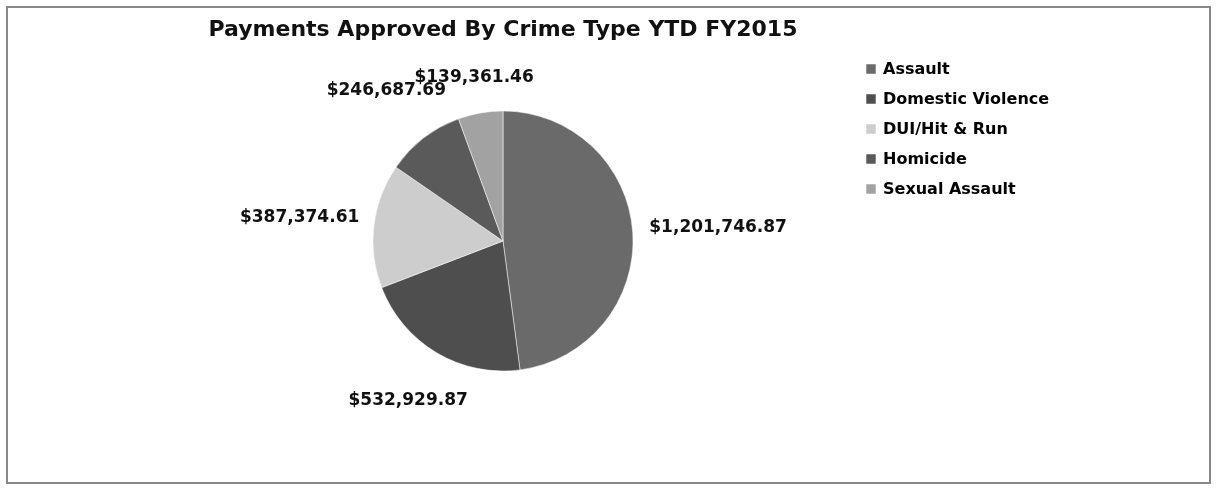  Describe the element at coordinates (299, 215) in the screenshot. I see `data-label: $387,374.61` at that location.